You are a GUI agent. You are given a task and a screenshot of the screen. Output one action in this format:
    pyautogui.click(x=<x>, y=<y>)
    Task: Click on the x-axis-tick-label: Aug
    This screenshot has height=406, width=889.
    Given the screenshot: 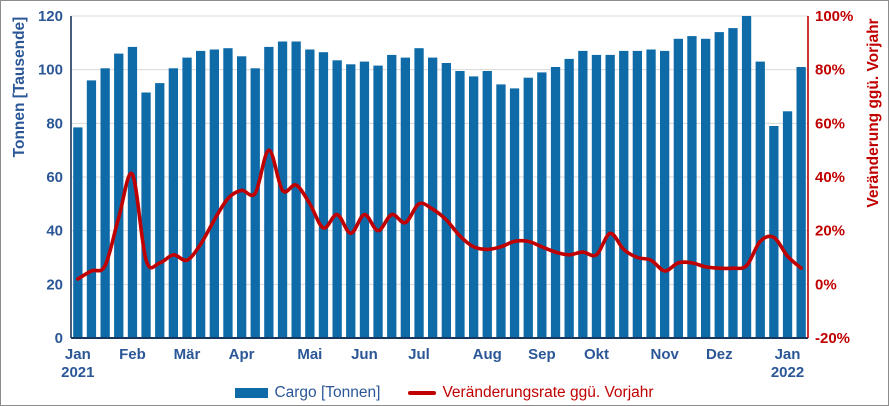 What is the action you would take?
    pyautogui.click(x=487, y=354)
    